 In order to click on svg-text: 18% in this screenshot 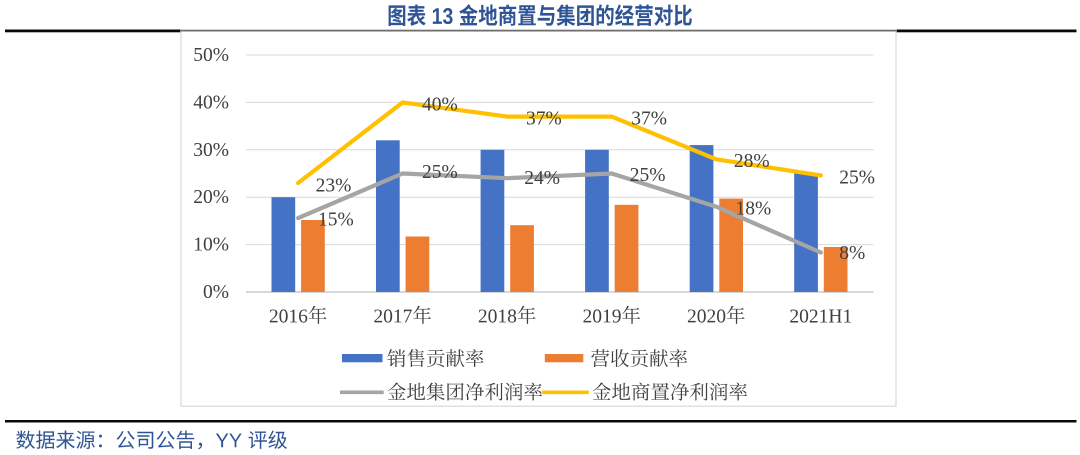, I will do `click(754, 209)`.